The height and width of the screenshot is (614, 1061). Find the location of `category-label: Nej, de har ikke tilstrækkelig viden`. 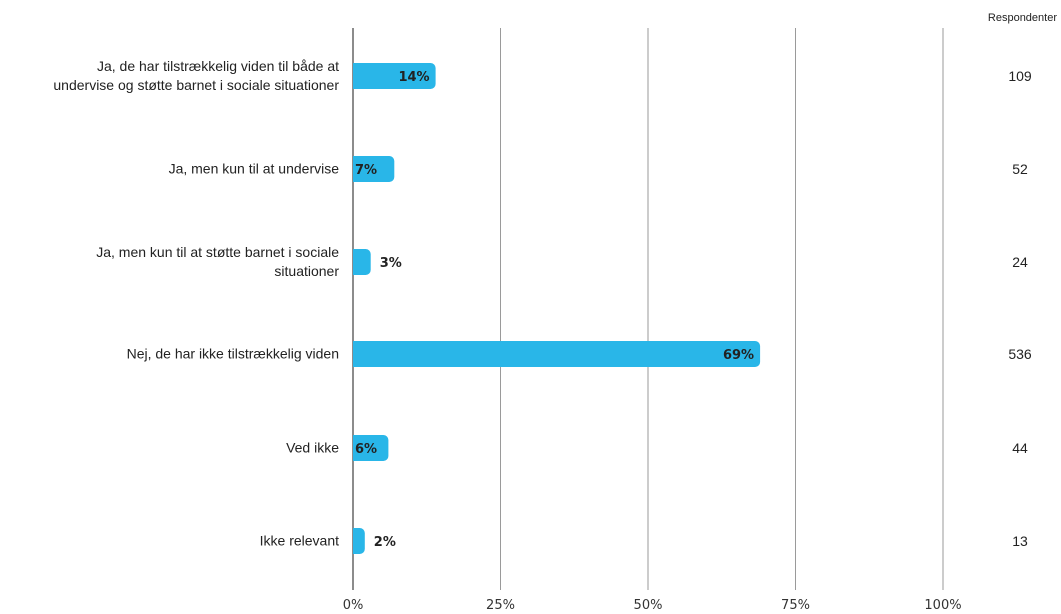

category-label: Nej, de har ikke tilstrækkelig viden is located at coordinates (232, 353).